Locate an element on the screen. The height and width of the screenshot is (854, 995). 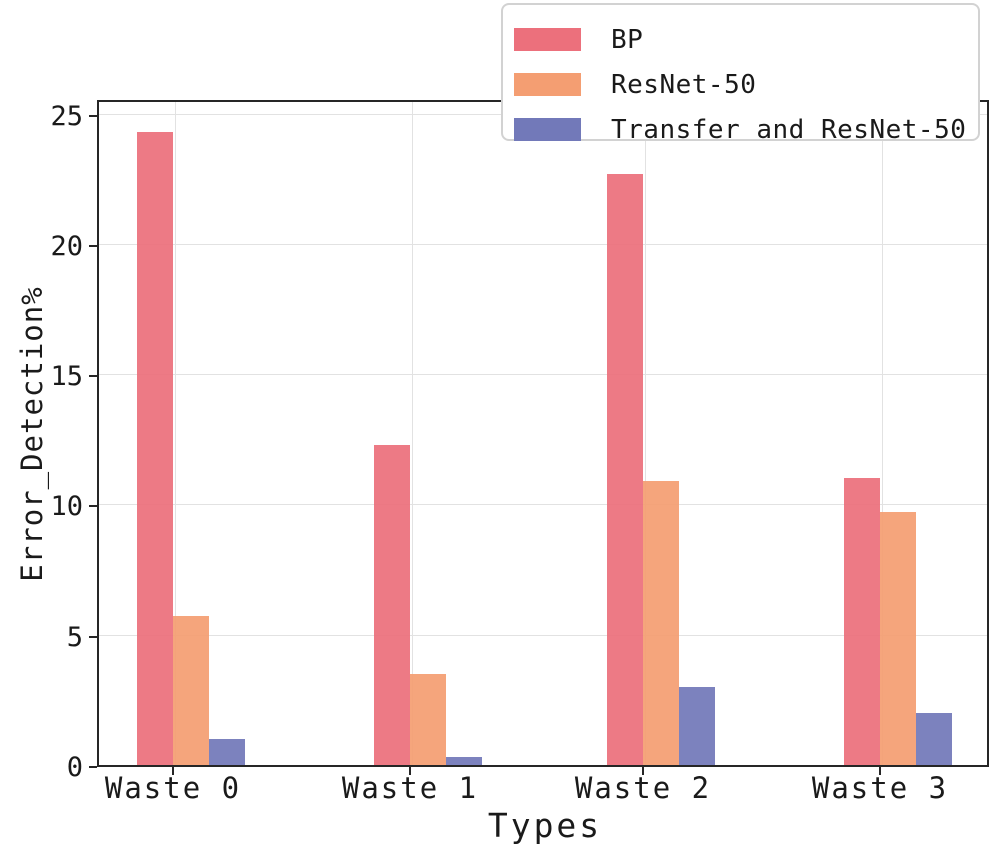
ytick-label-0: 0 is located at coordinates (74, 767).